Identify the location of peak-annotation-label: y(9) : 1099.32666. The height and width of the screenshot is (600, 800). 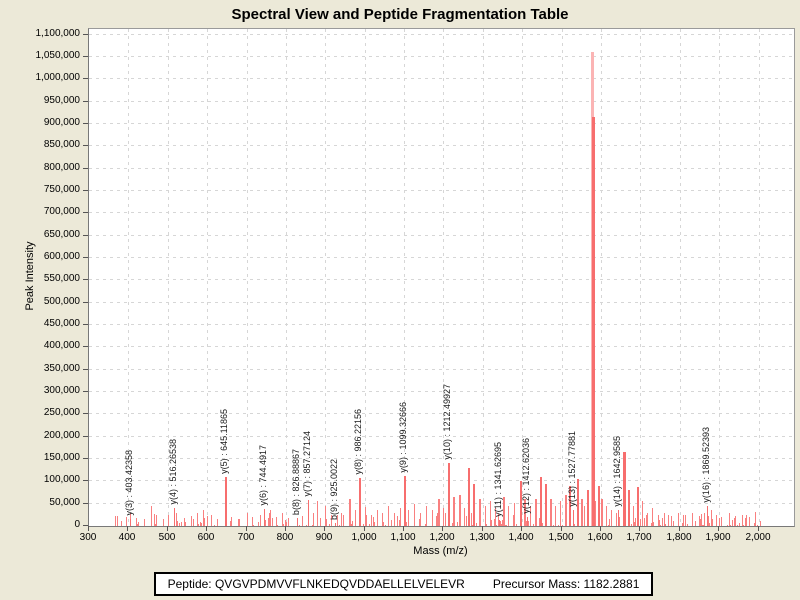
(403, 437).